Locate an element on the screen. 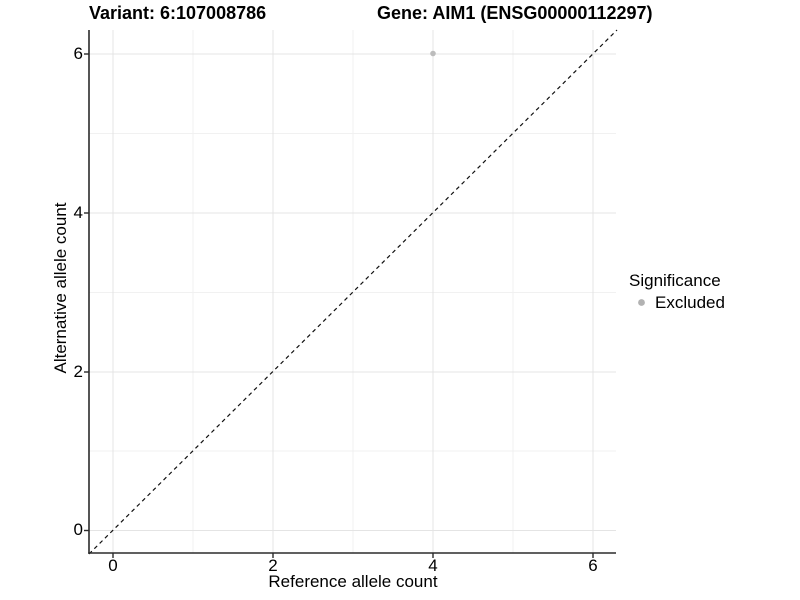 This screenshot has width=800, height=600. plot-title-variant: Variant: 6:107008786 is located at coordinates (178, 13).